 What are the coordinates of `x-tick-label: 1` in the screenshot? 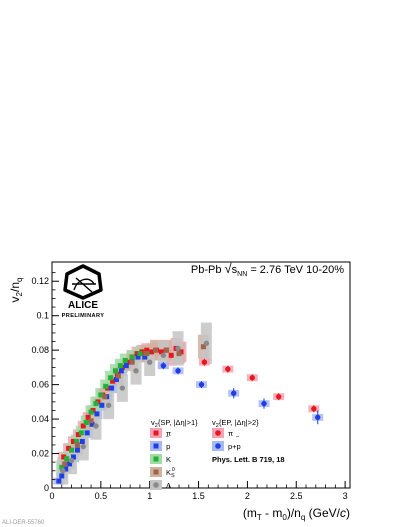 It's located at (149, 496).